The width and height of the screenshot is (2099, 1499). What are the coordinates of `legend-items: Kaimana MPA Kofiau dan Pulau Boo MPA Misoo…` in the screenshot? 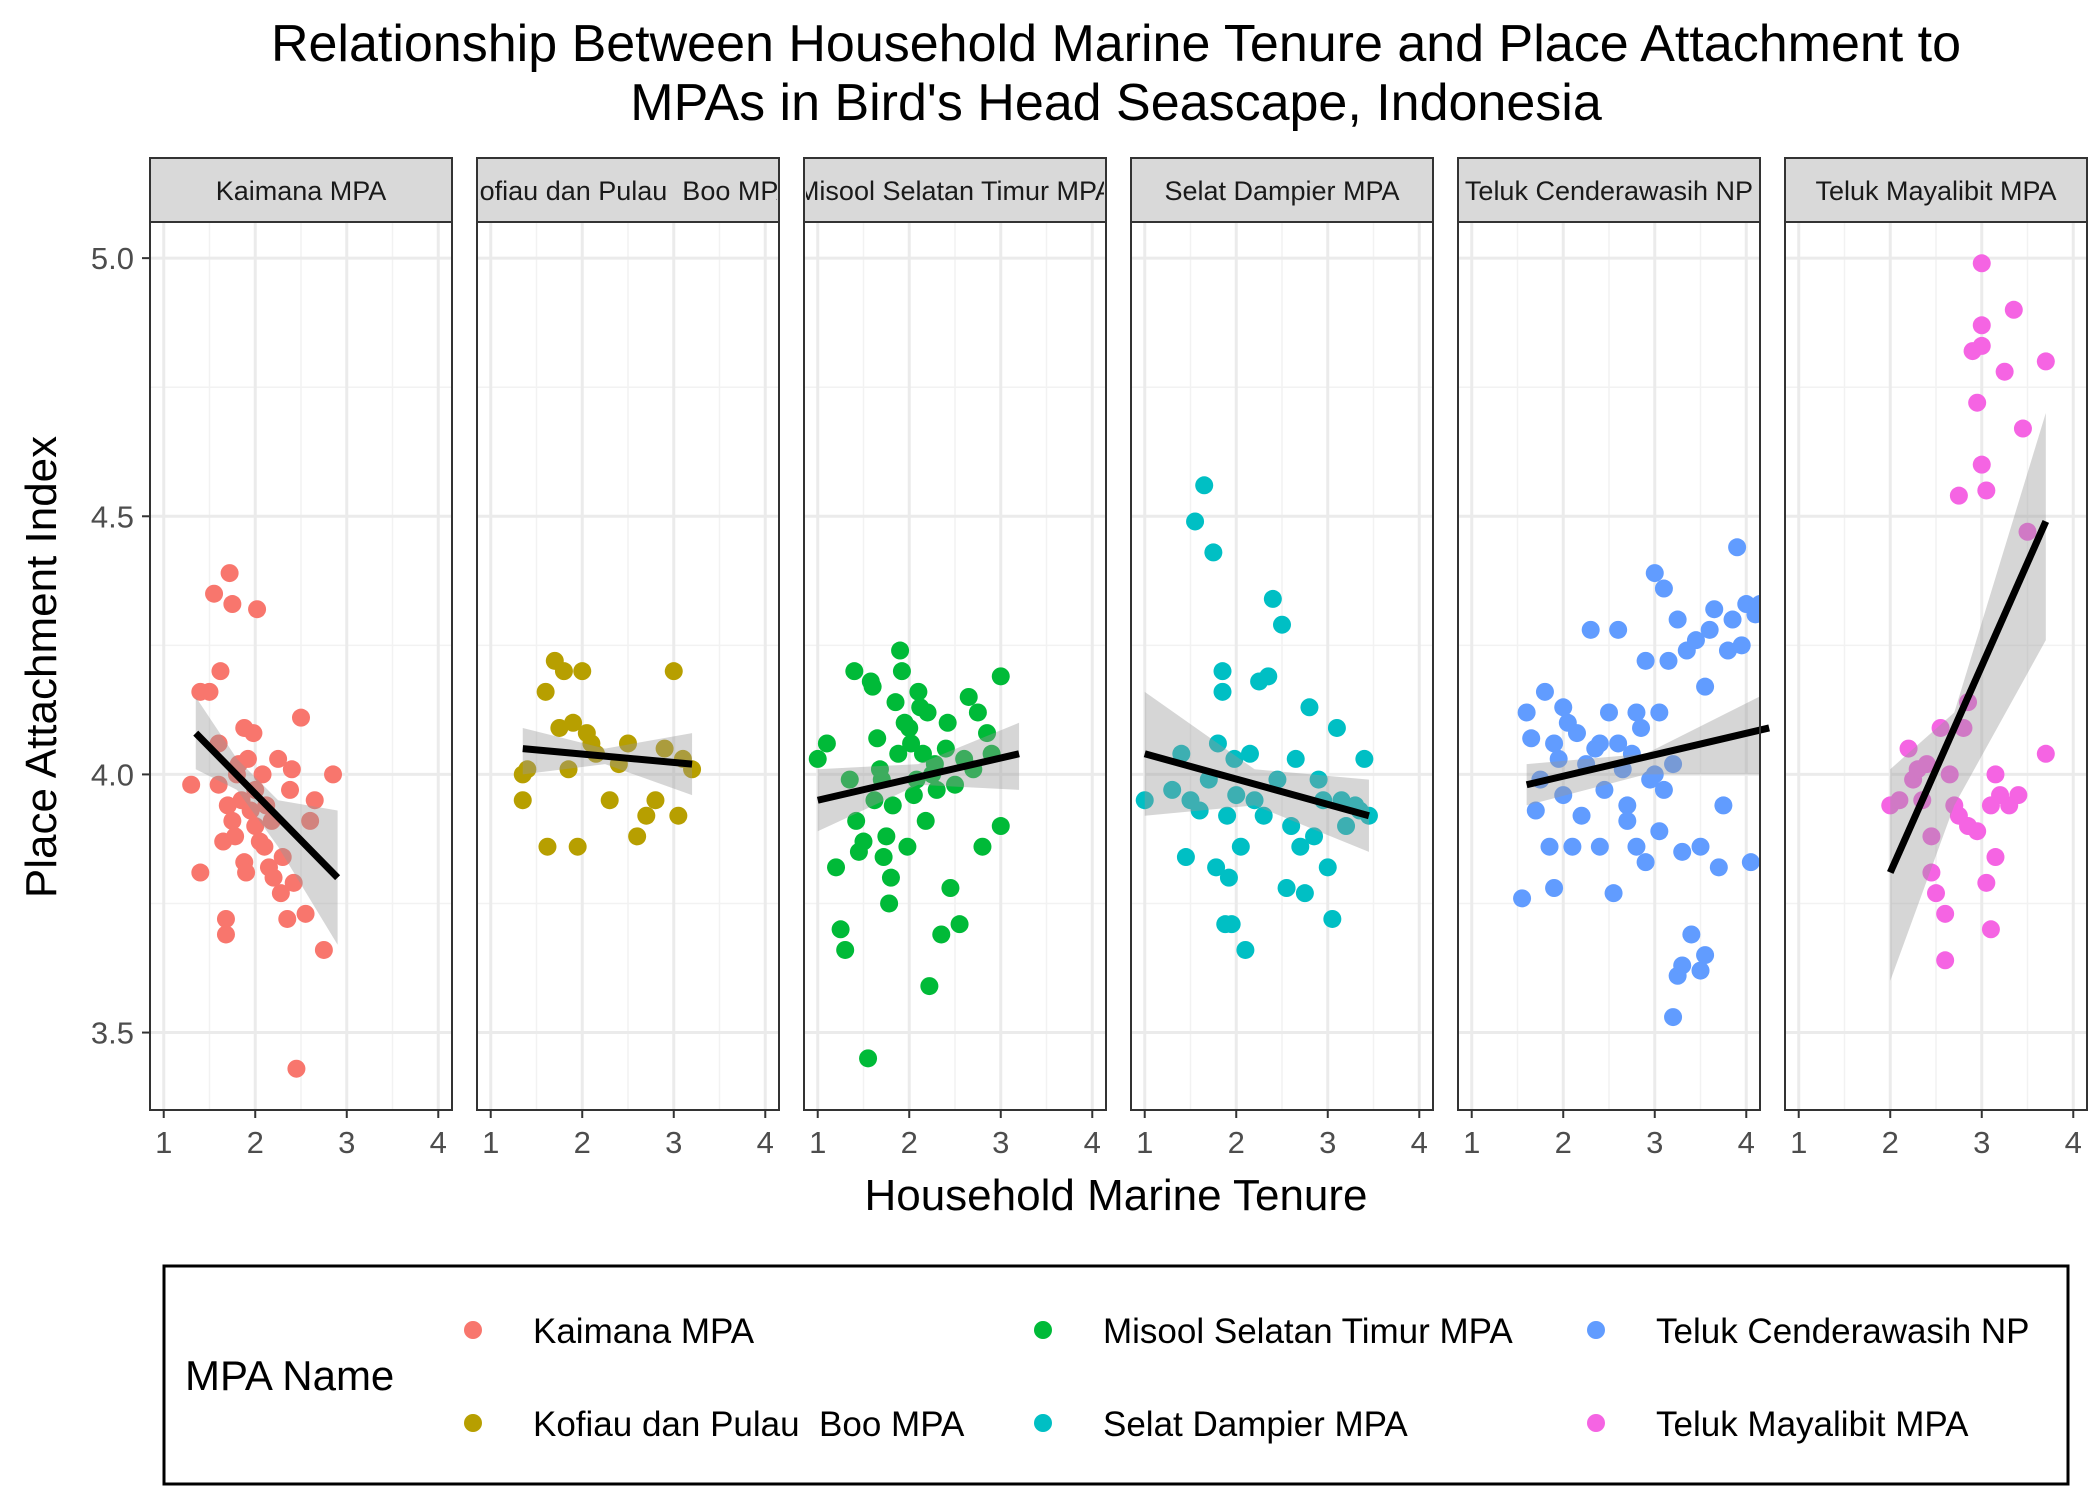 It's located at (1247, 1378).